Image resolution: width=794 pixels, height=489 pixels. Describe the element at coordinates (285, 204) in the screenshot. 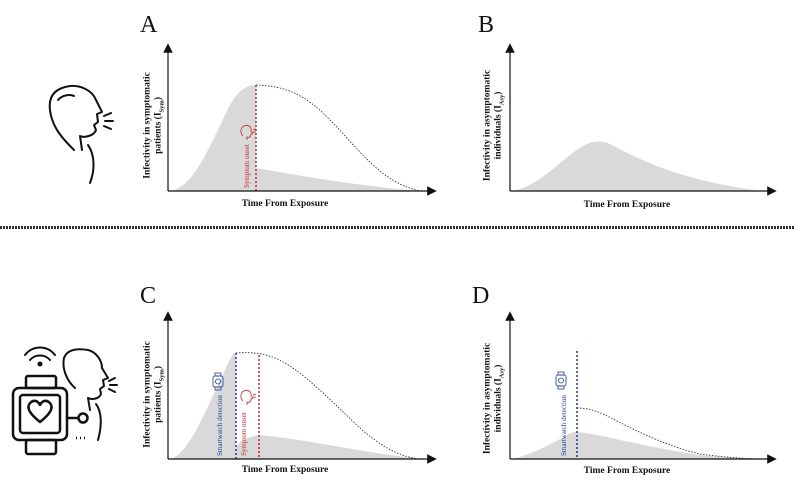

I see `panel-a-xlabel: Time From Exposure` at that location.